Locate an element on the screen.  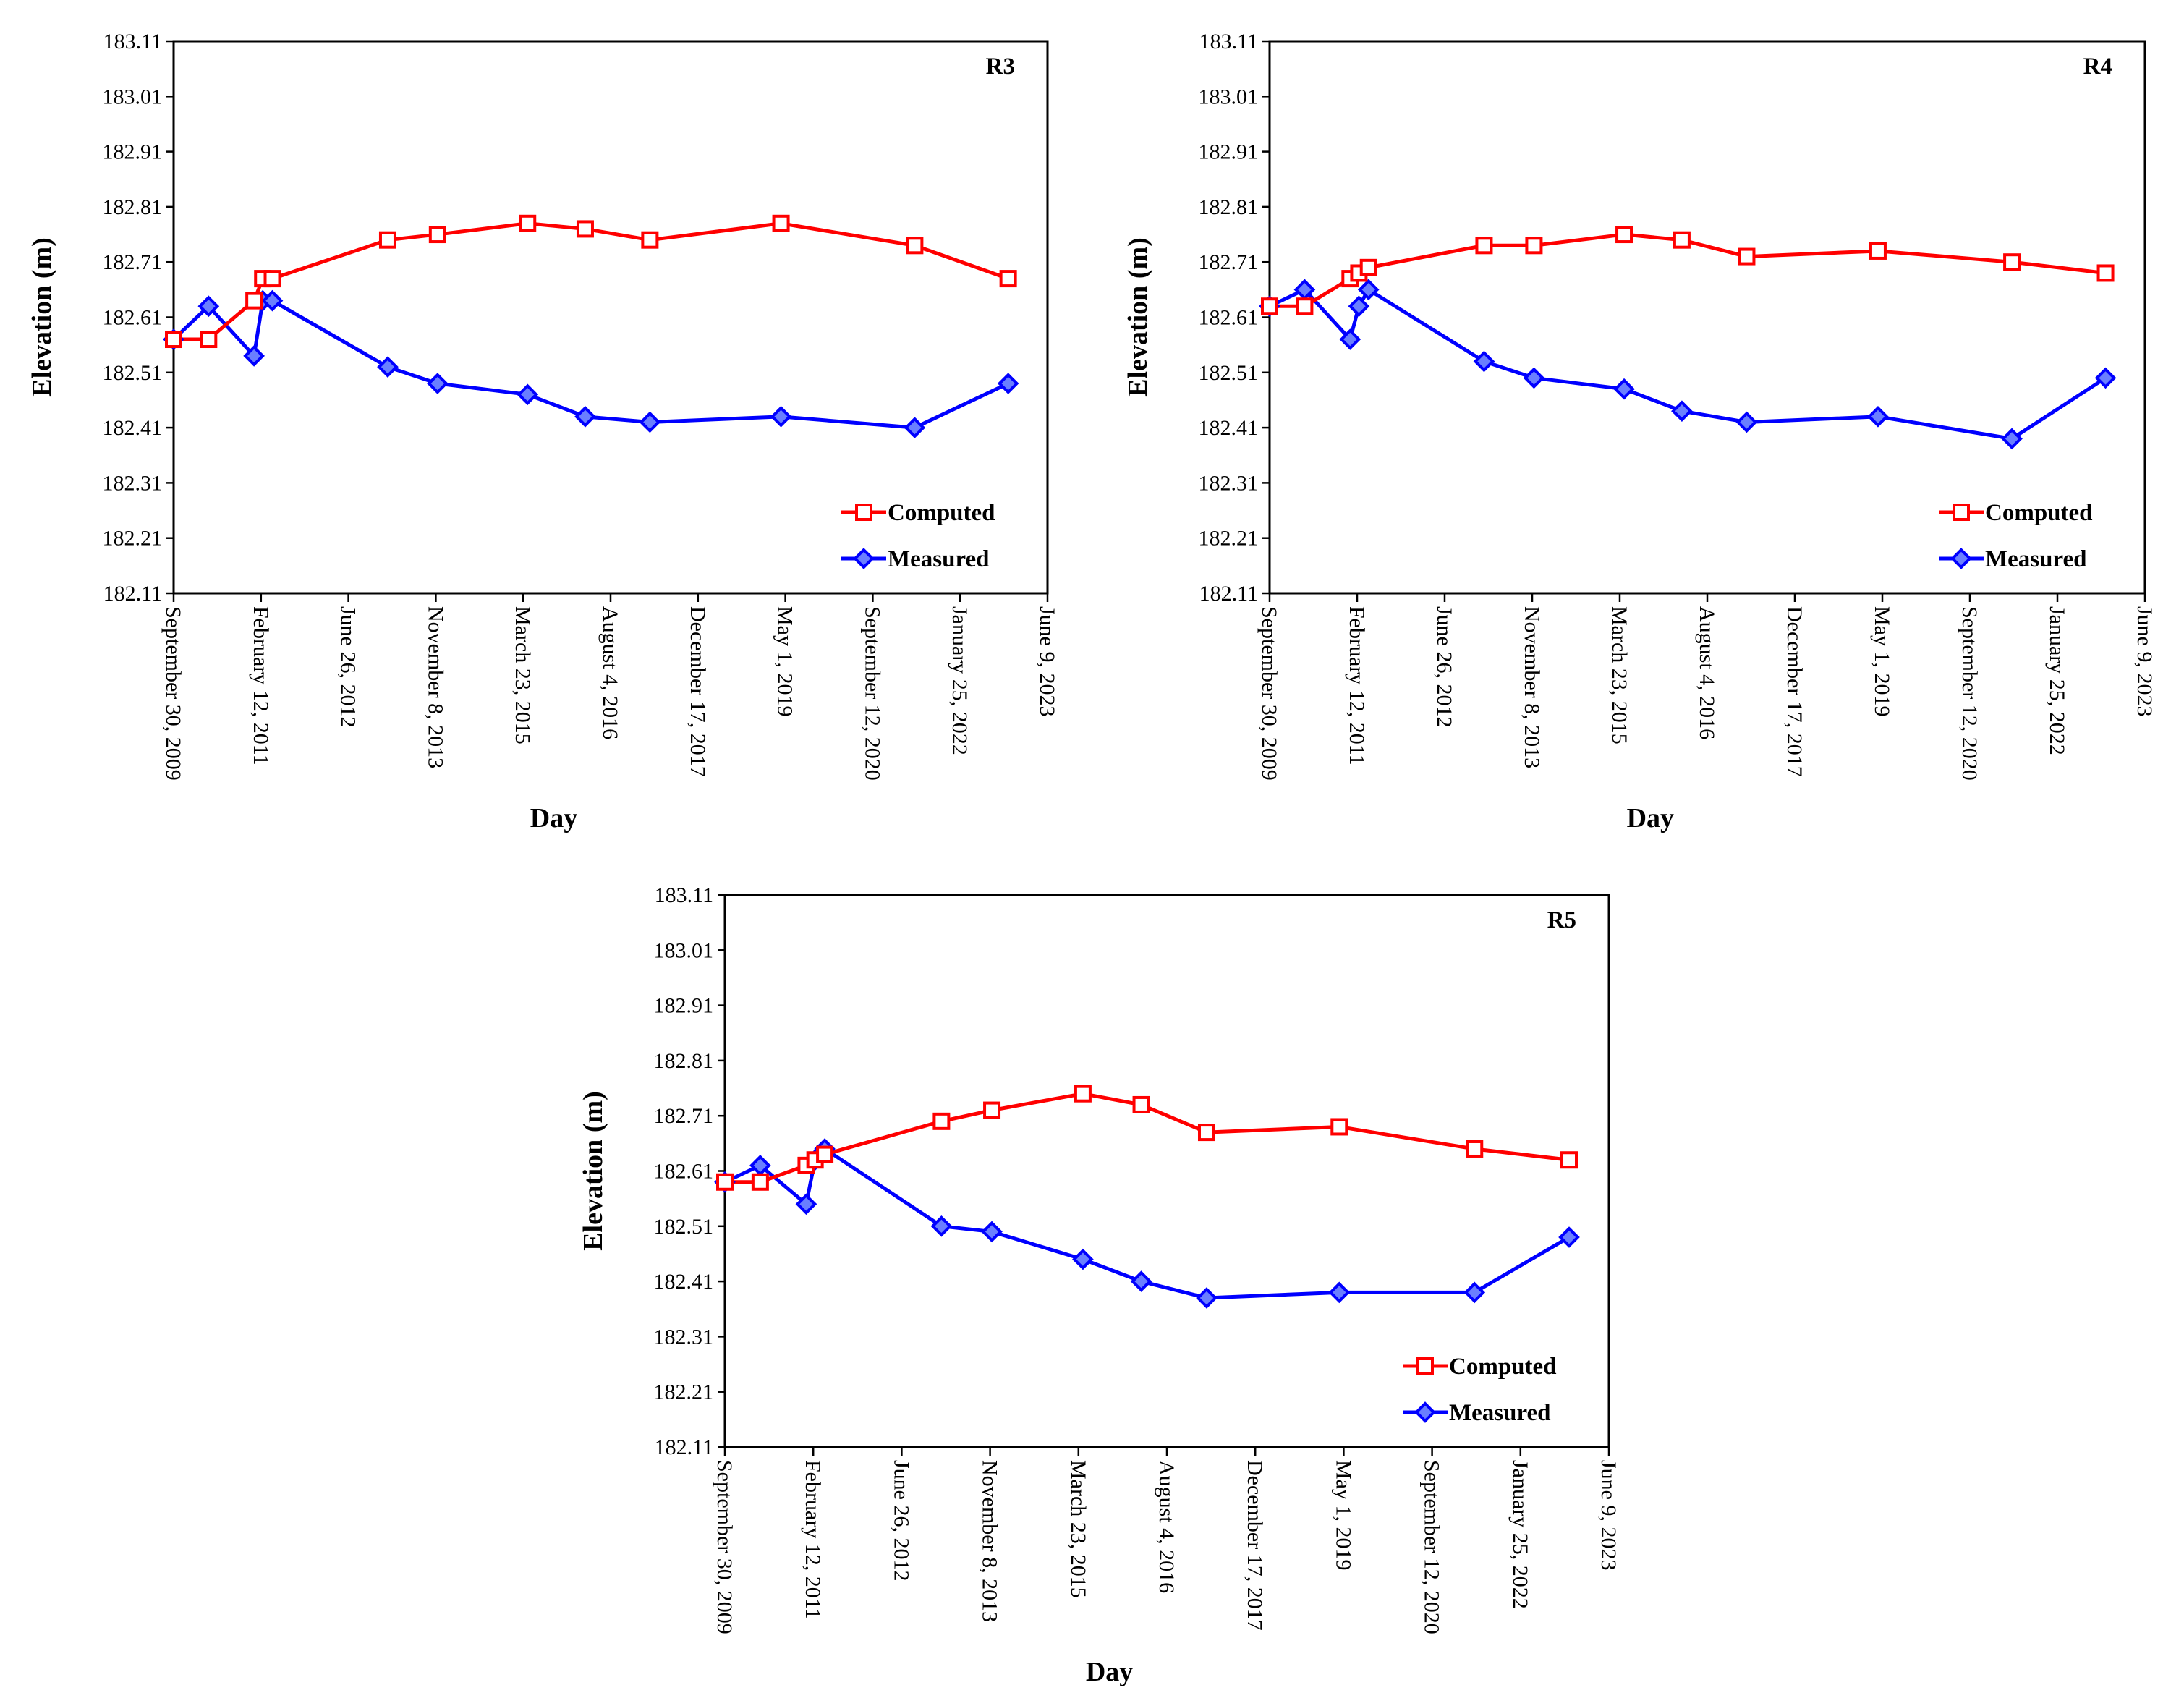
y-tick-label: 182.91 is located at coordinates (1229, 152).